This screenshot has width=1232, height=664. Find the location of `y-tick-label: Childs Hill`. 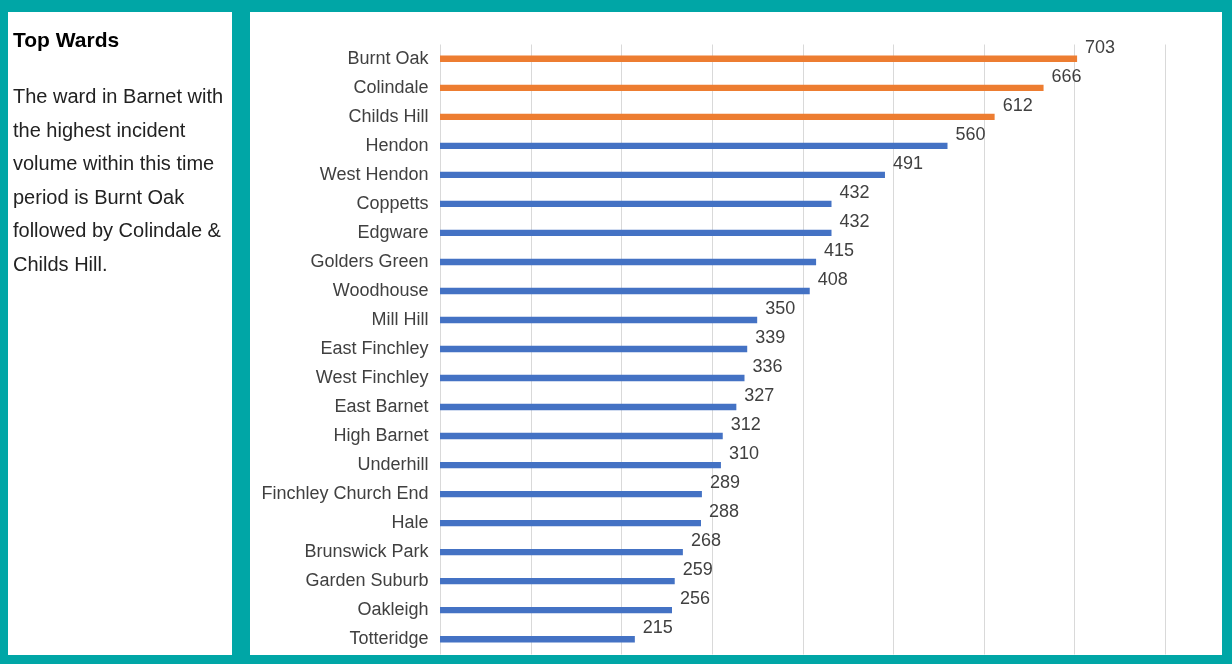

y-tick-label: Childs Hill is located at coordinates (388, 115).